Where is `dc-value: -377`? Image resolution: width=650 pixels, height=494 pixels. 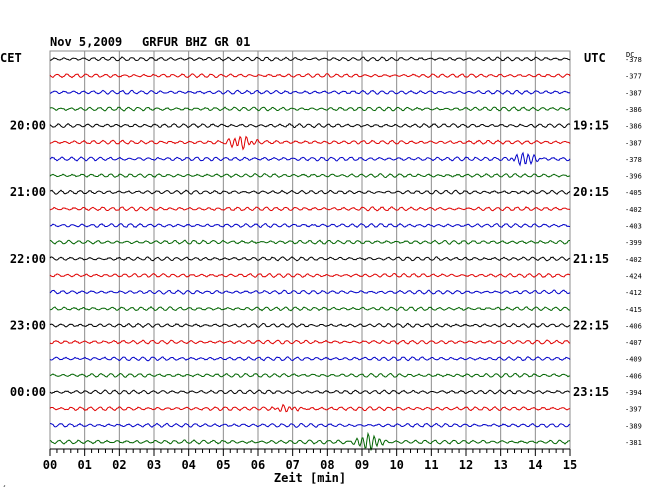
dc-value: -377 is located at coordinates (633, 77).